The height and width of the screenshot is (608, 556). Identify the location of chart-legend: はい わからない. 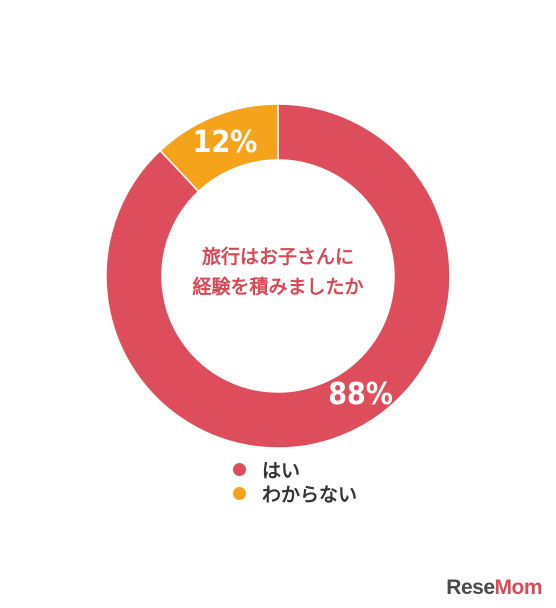
(295, 481).